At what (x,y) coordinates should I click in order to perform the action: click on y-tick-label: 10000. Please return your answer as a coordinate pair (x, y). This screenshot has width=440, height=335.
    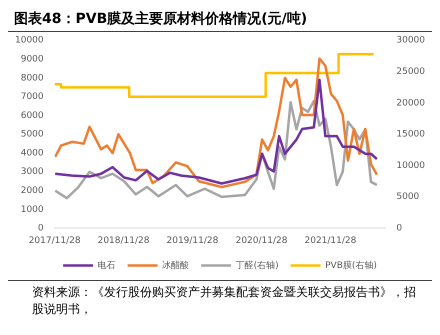
    Looking at the image, I should click on (29, 41).